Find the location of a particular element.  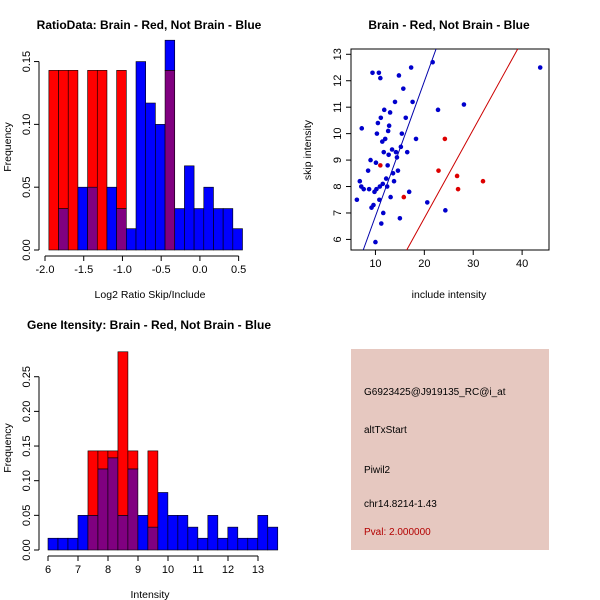

ratio-x-tick-label: -0.5 is located at coordinates (161, 270).